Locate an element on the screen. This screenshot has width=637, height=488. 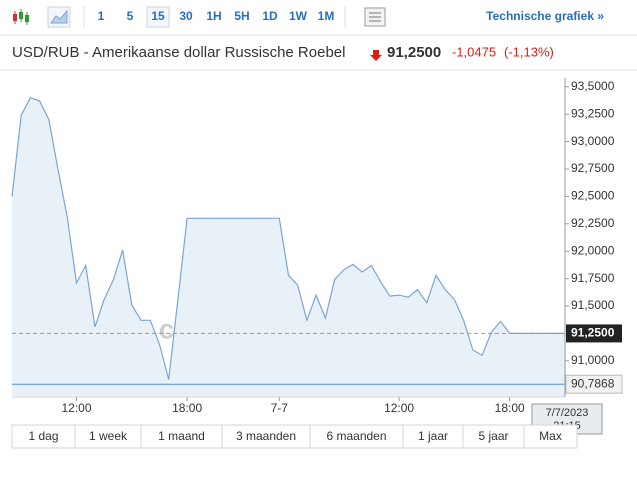
interval-button: 1M is located at coordinates (326, 16).